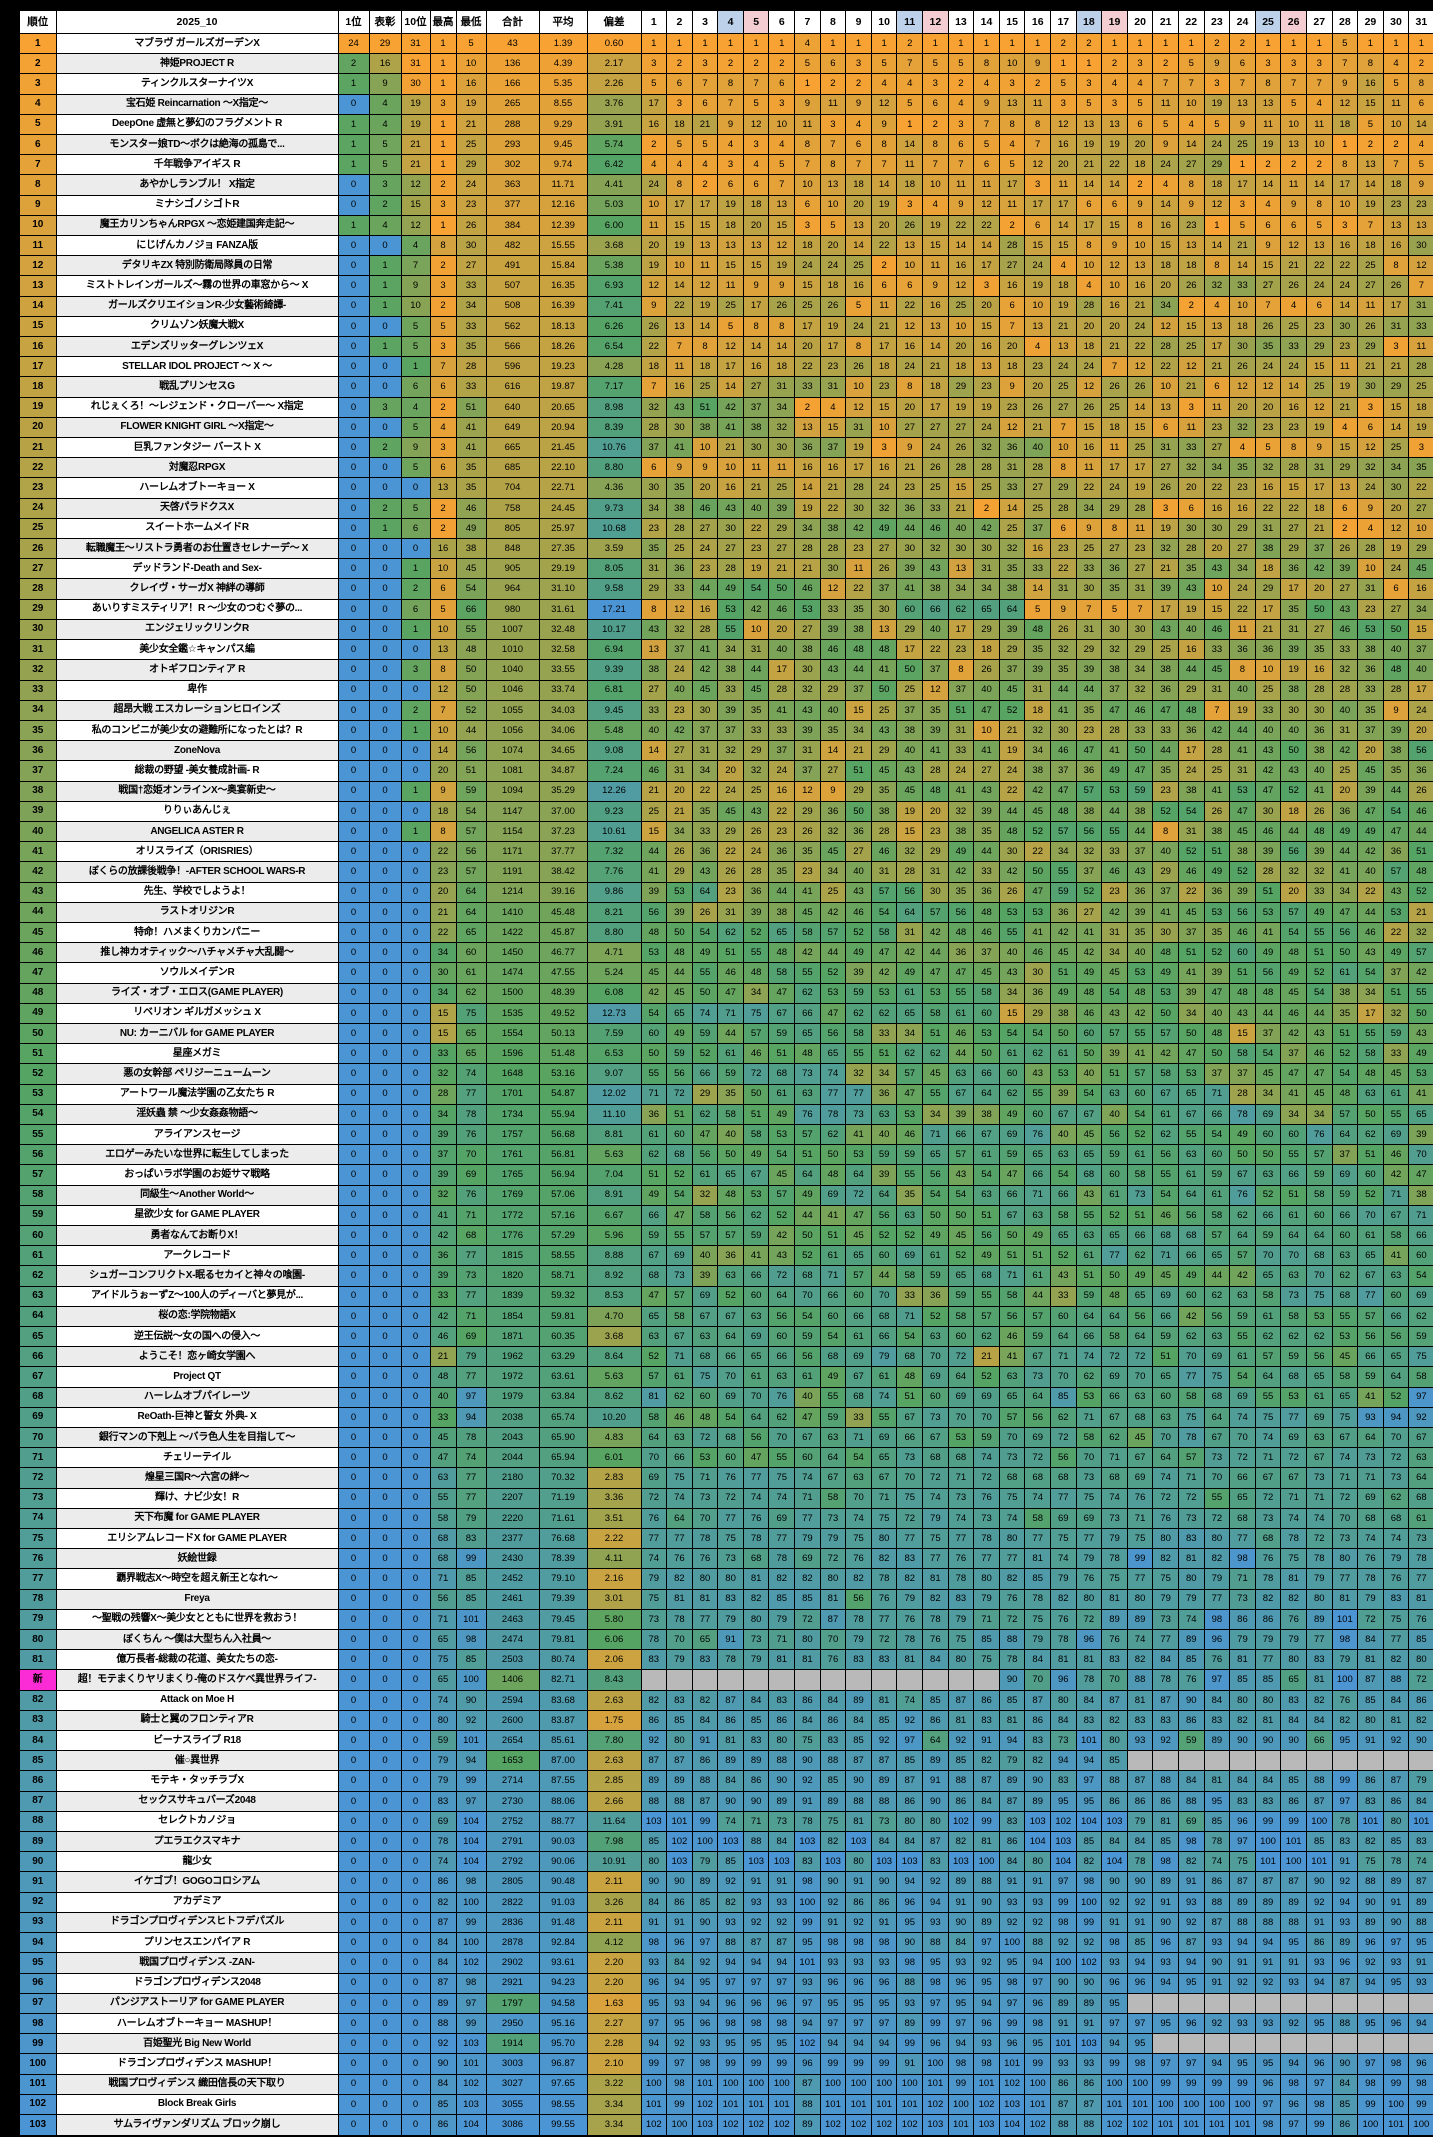  Describe the element at coordinates (1268, 1054) in the screenshot. I see `day-cell: 54` at that location.